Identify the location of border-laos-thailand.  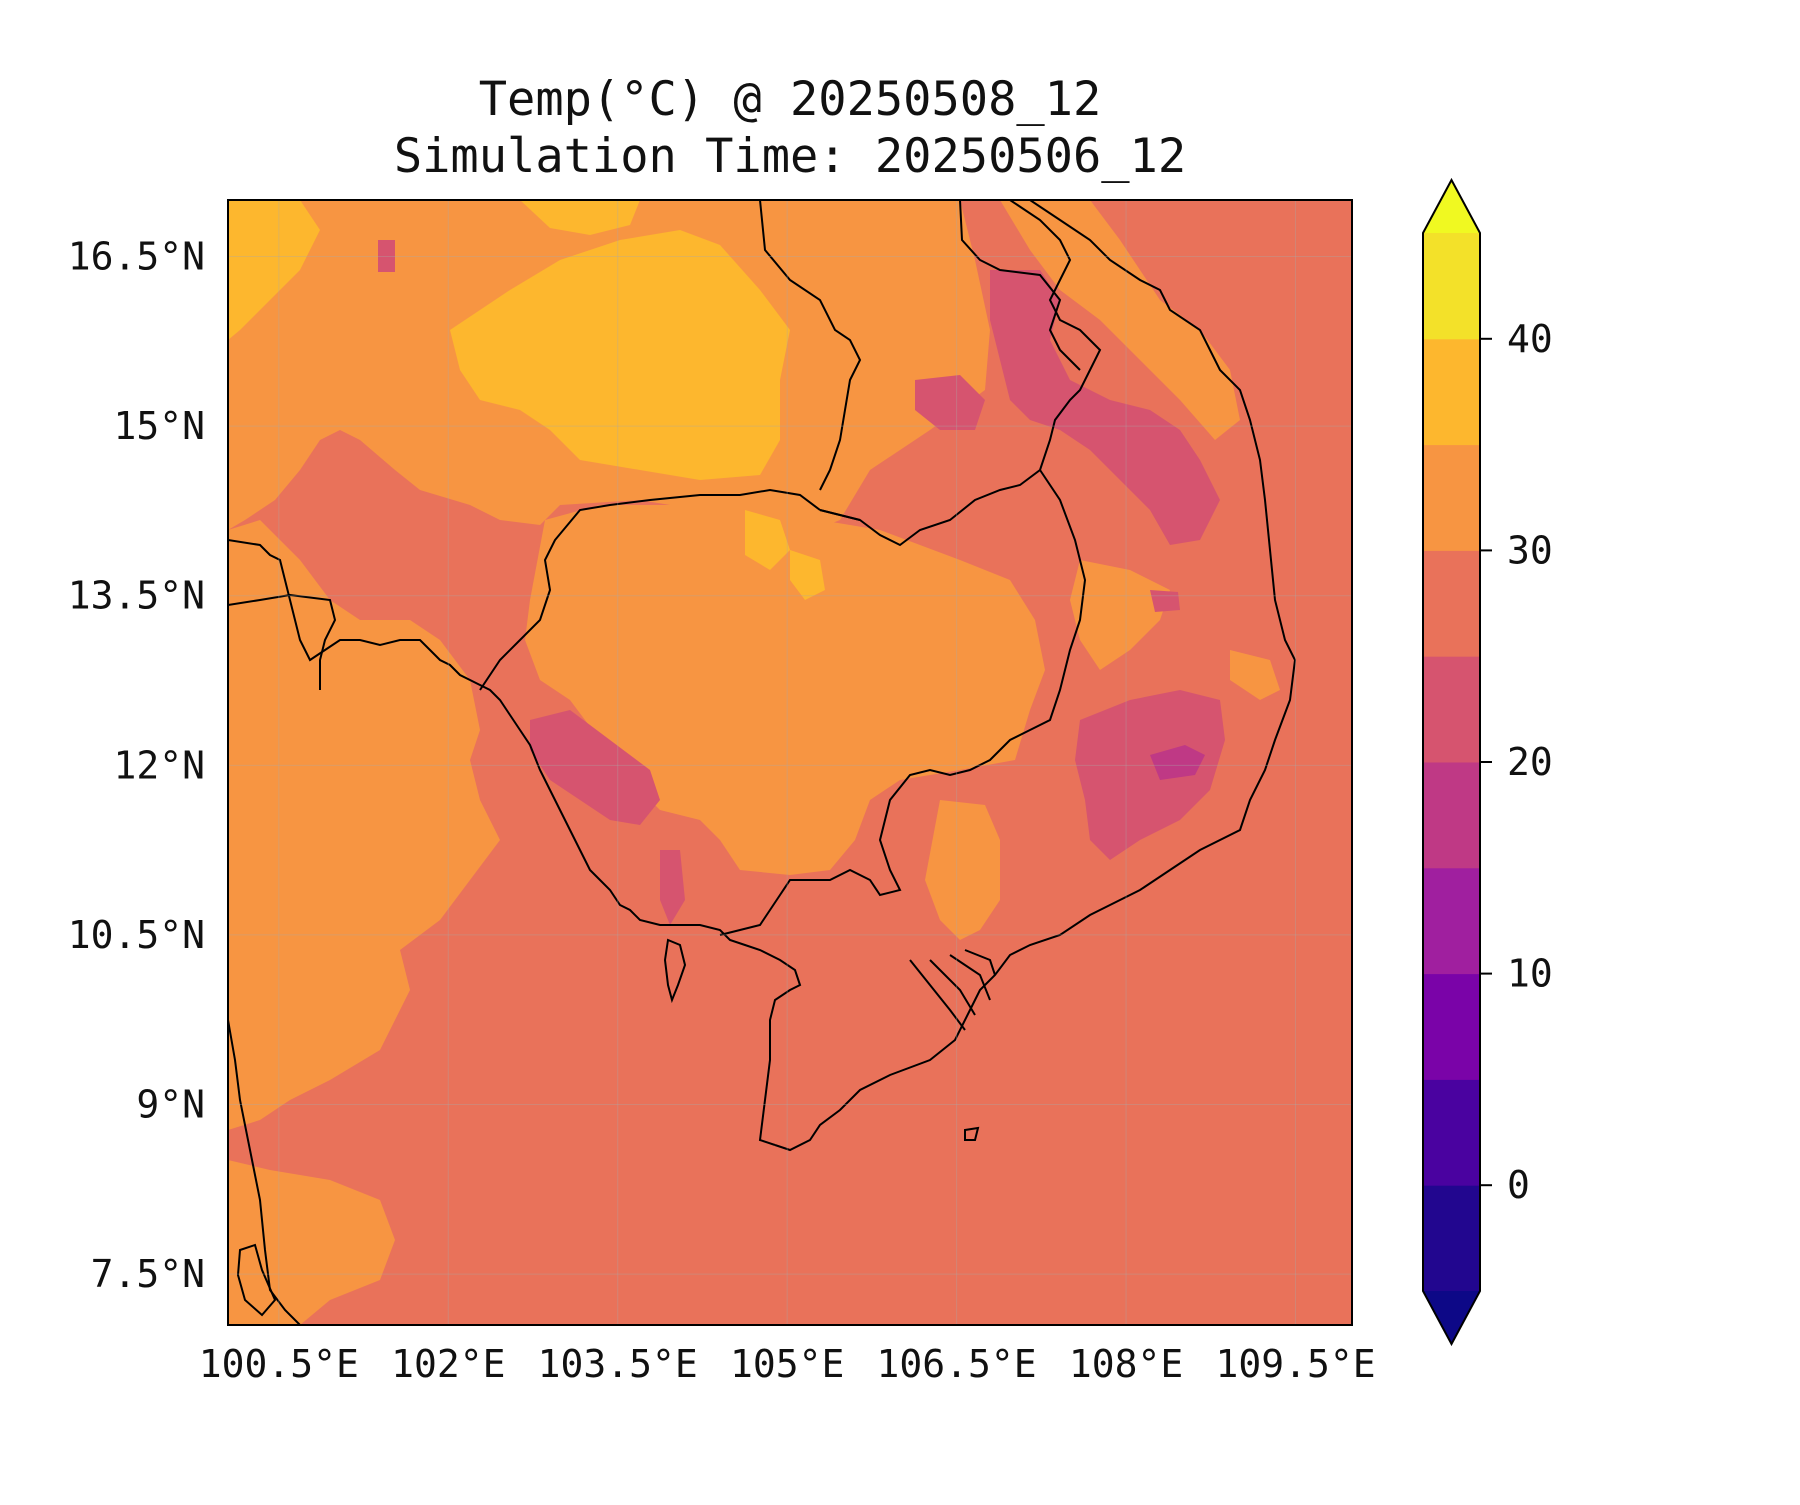
(810, 345).